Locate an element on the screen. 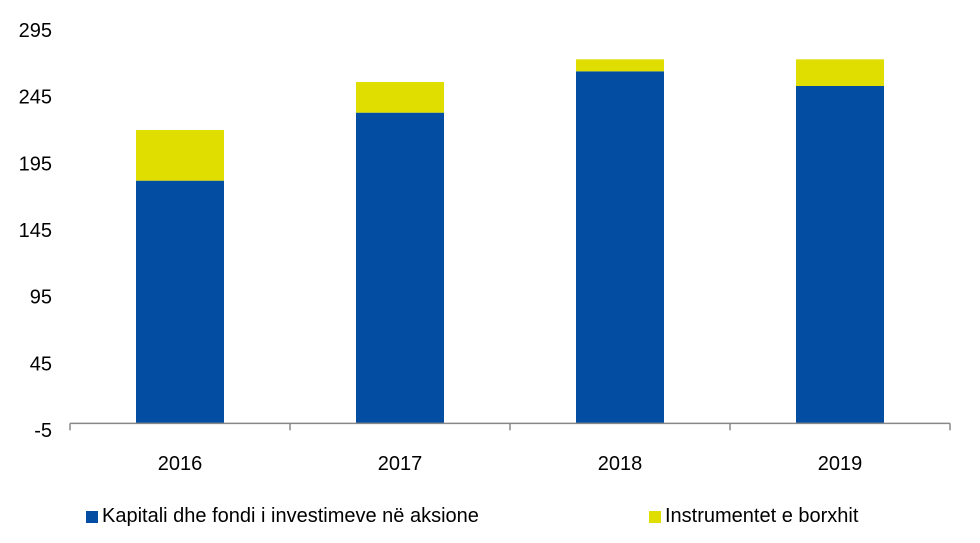 This screenshot has height=543, width=980. bar-equity-2019 is located at coordinates (840, 255).